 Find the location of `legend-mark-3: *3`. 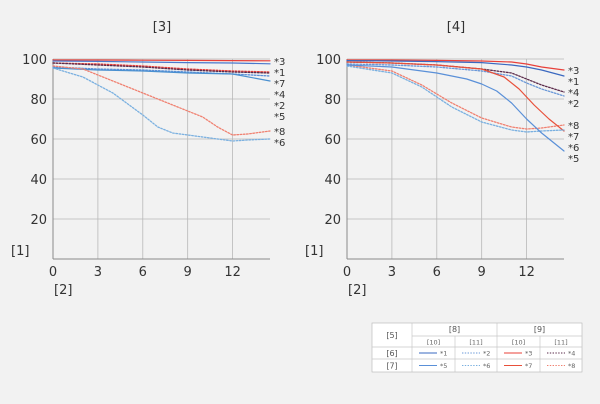

legend-mark-3: *3 is located at coordinates (528, 353).